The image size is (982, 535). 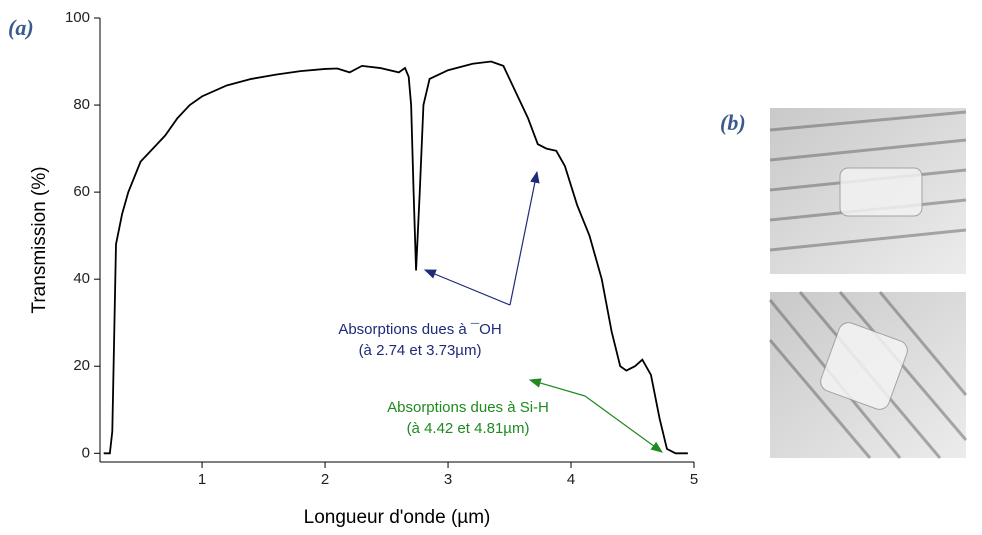 I want to click on y-tick-label: 20, so click(x=81, y=365).